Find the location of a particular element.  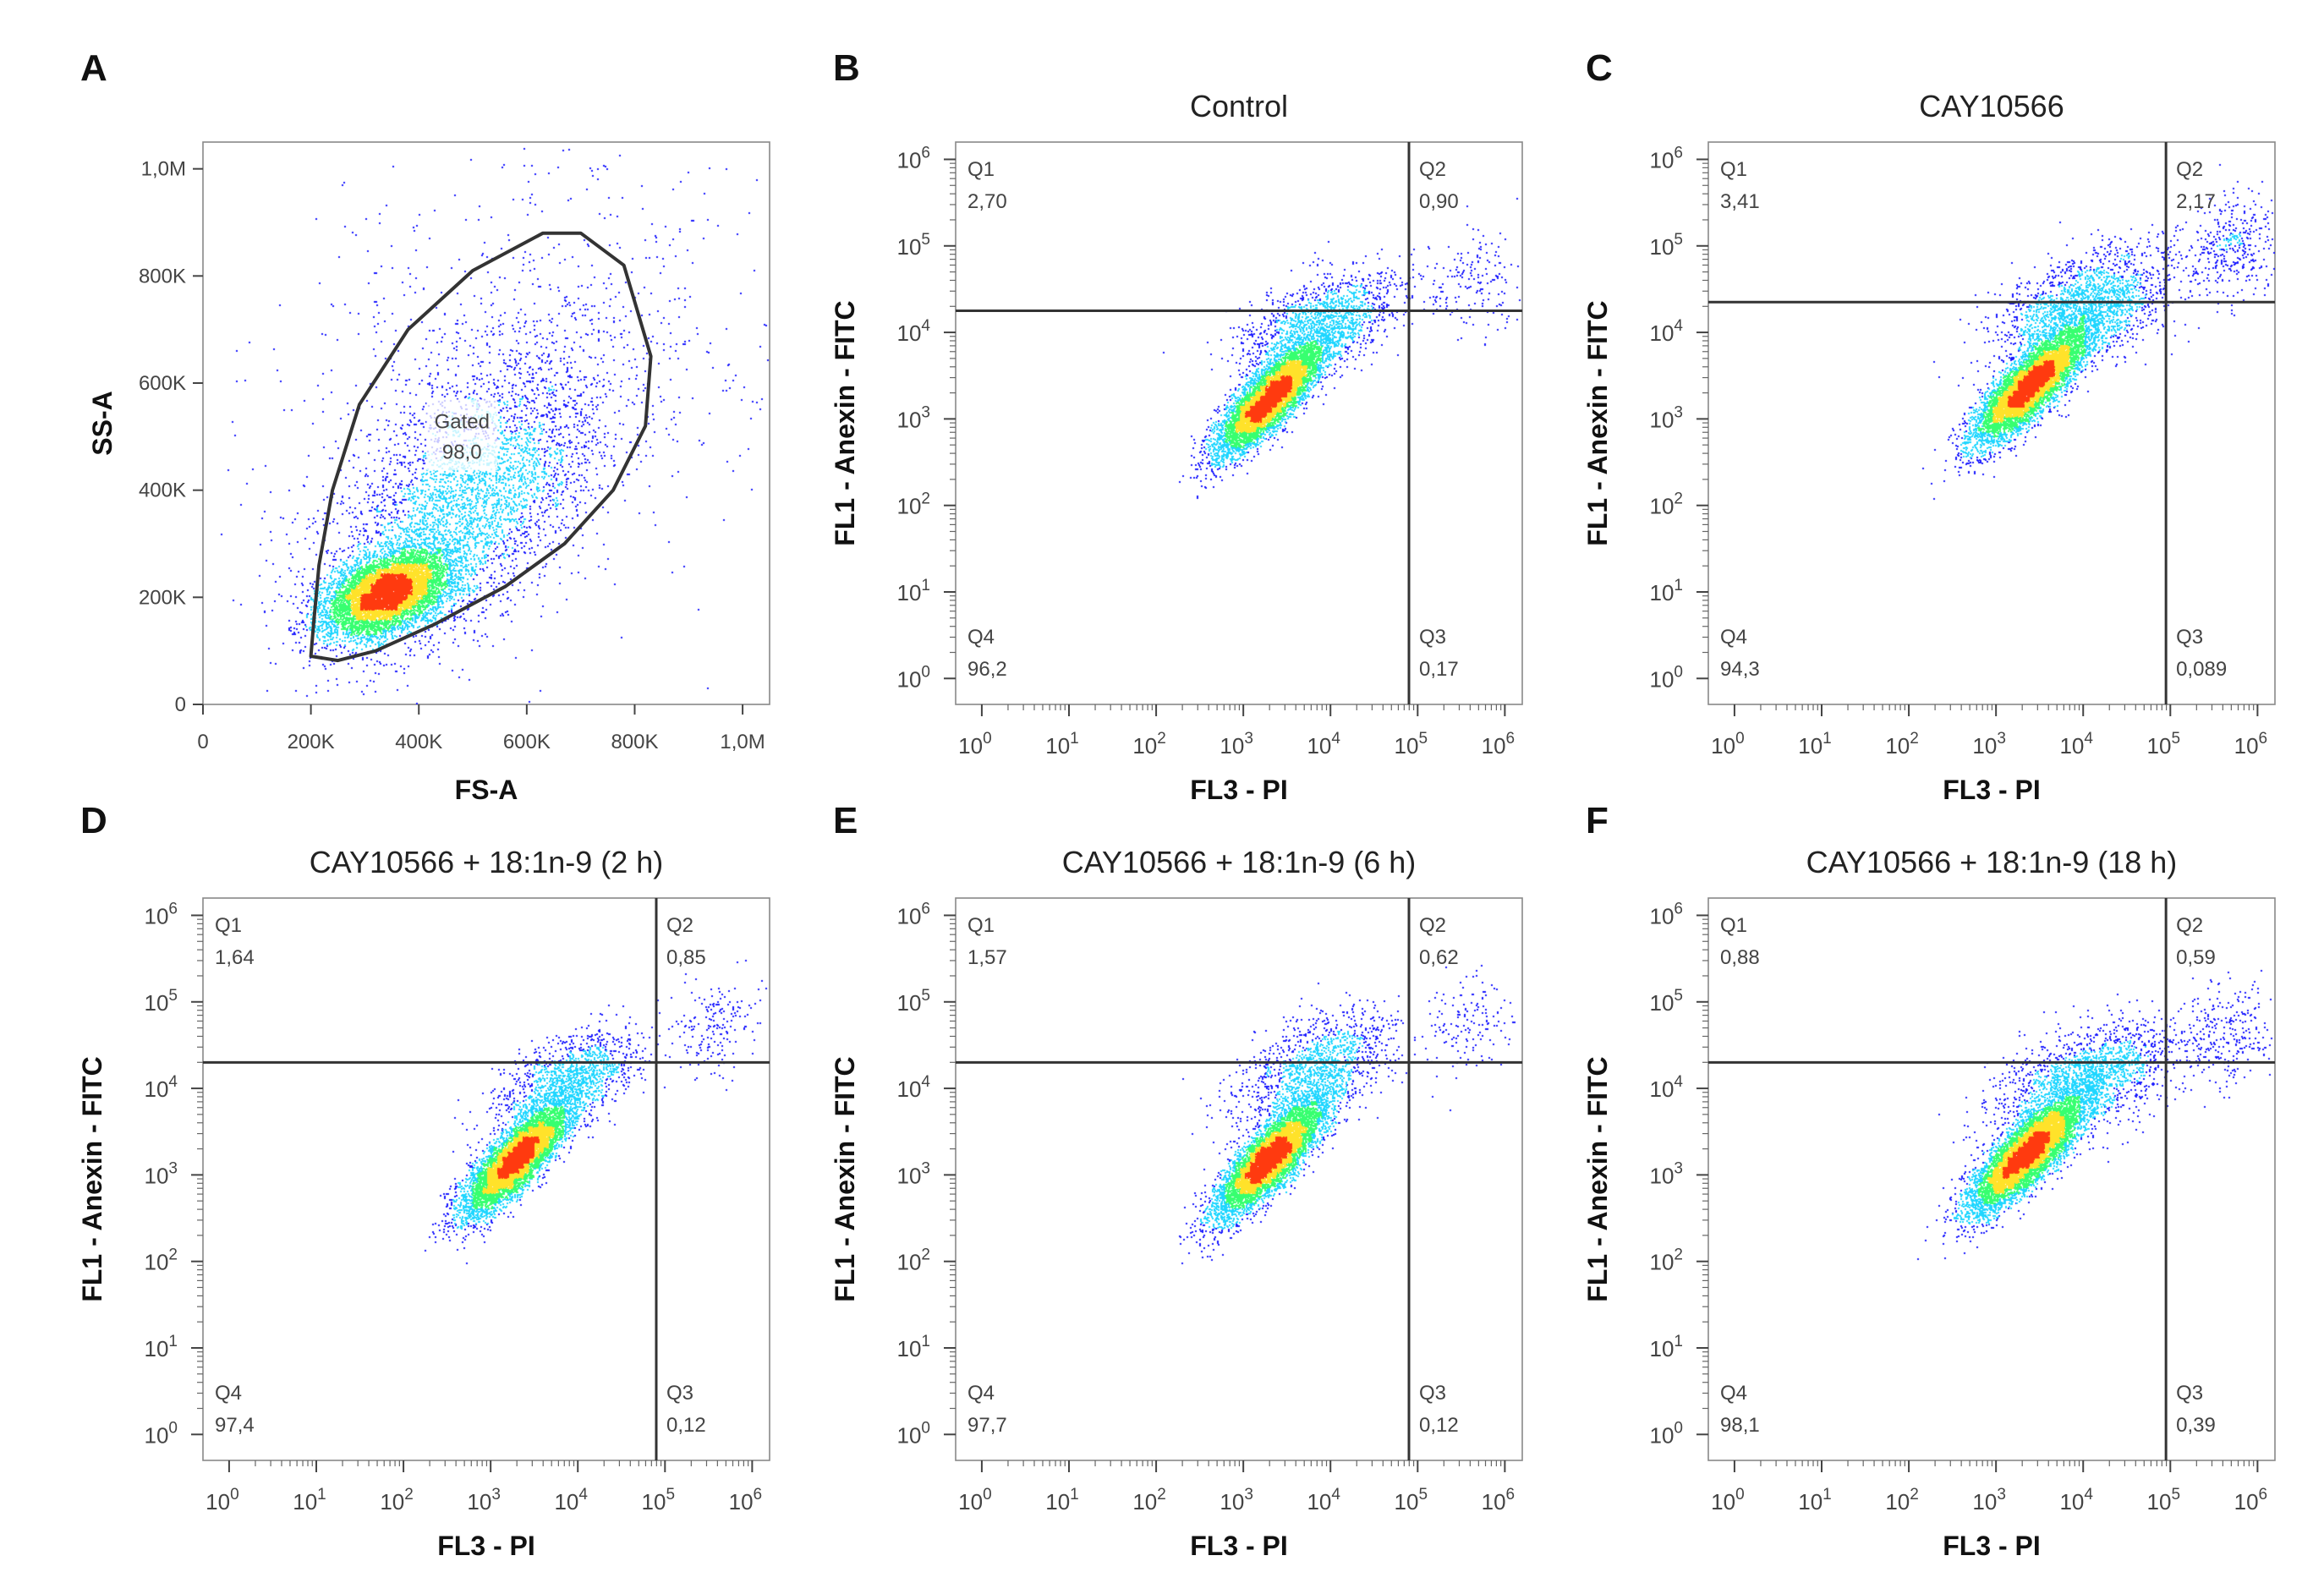

x-axis-title: FL3 - PI is located at coordinates (486, 1546).